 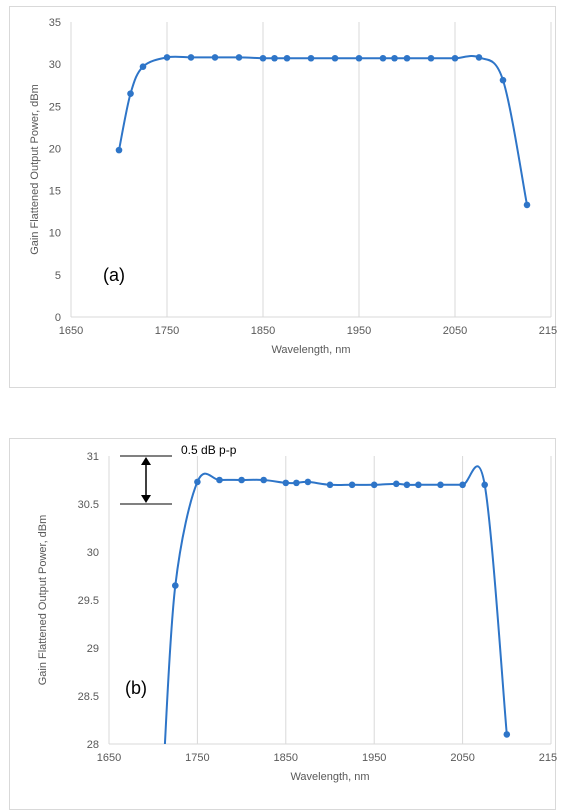 What do you see at coordinates (209, 450) in the screenshot?
I see `annotation-label: 0.5 dB p-p` at bounding box center [209, 450].